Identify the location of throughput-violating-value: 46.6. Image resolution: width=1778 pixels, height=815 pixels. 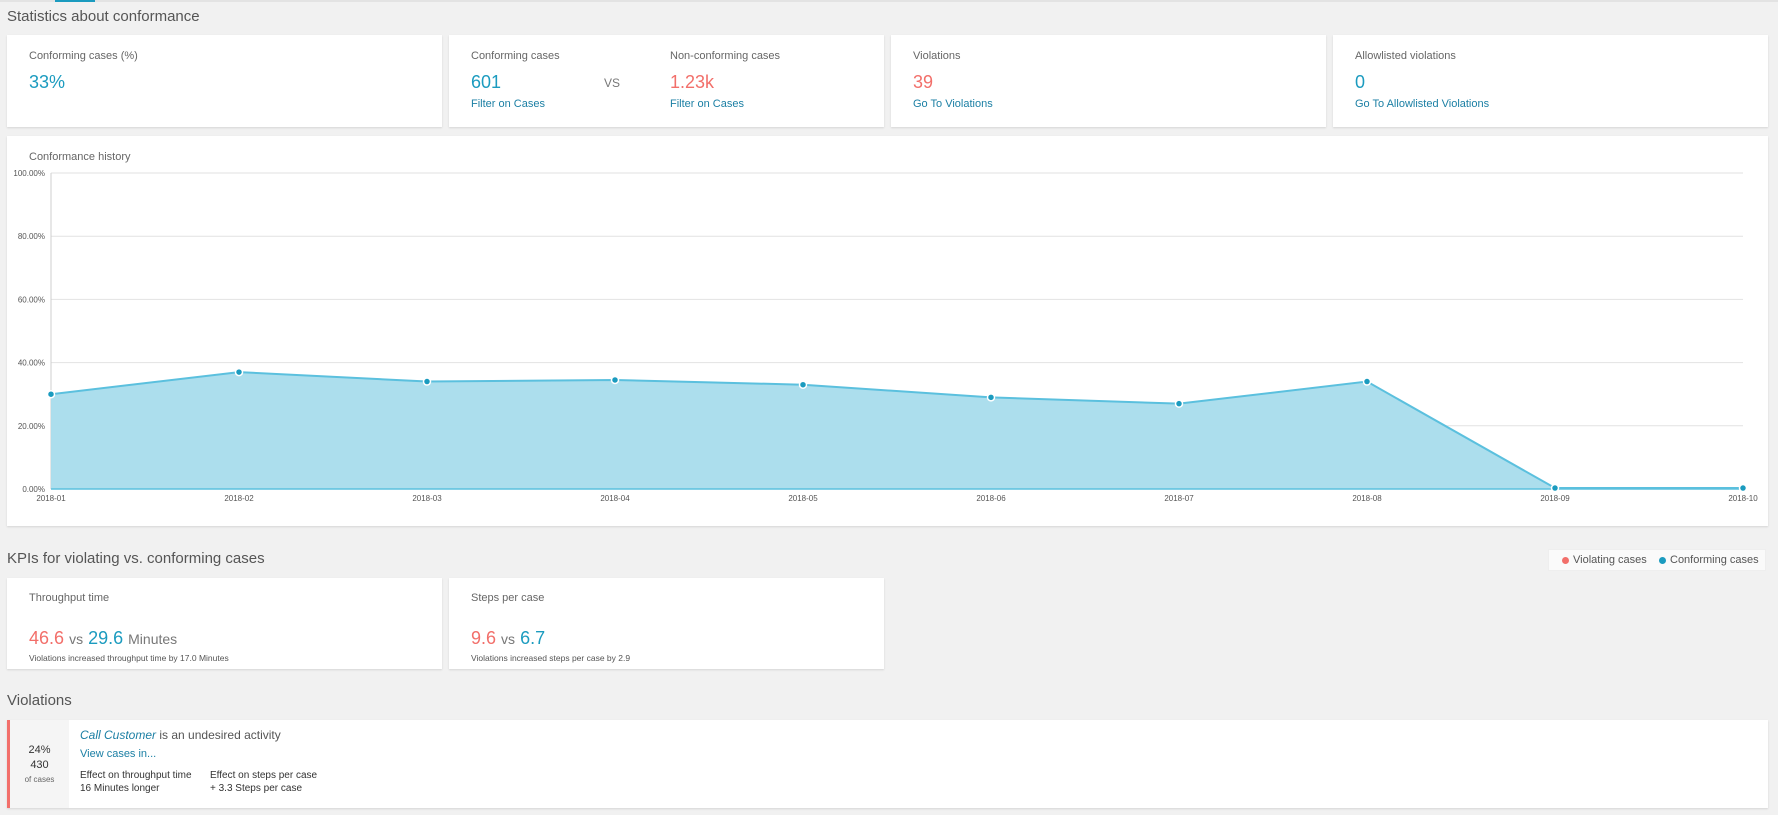
(47, 638).